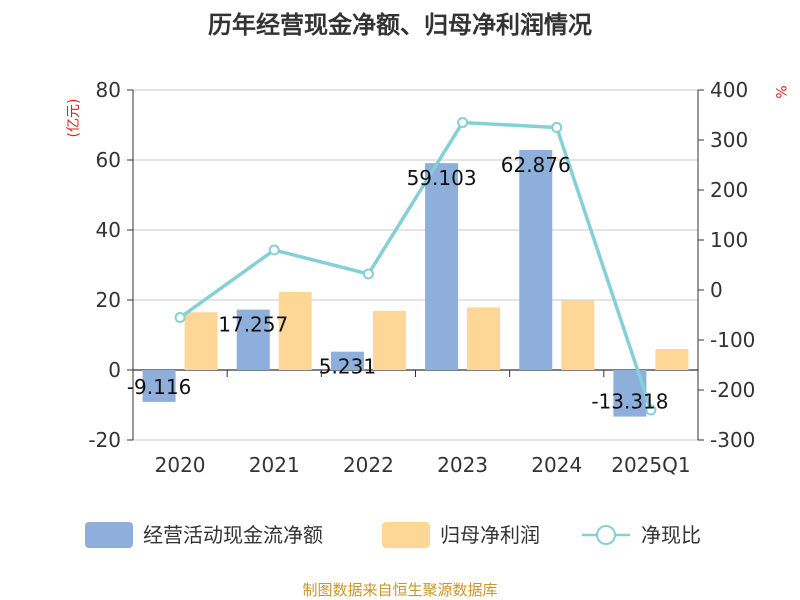  I want to click on cashflow-data-label: 62.876, so click(536, 165).